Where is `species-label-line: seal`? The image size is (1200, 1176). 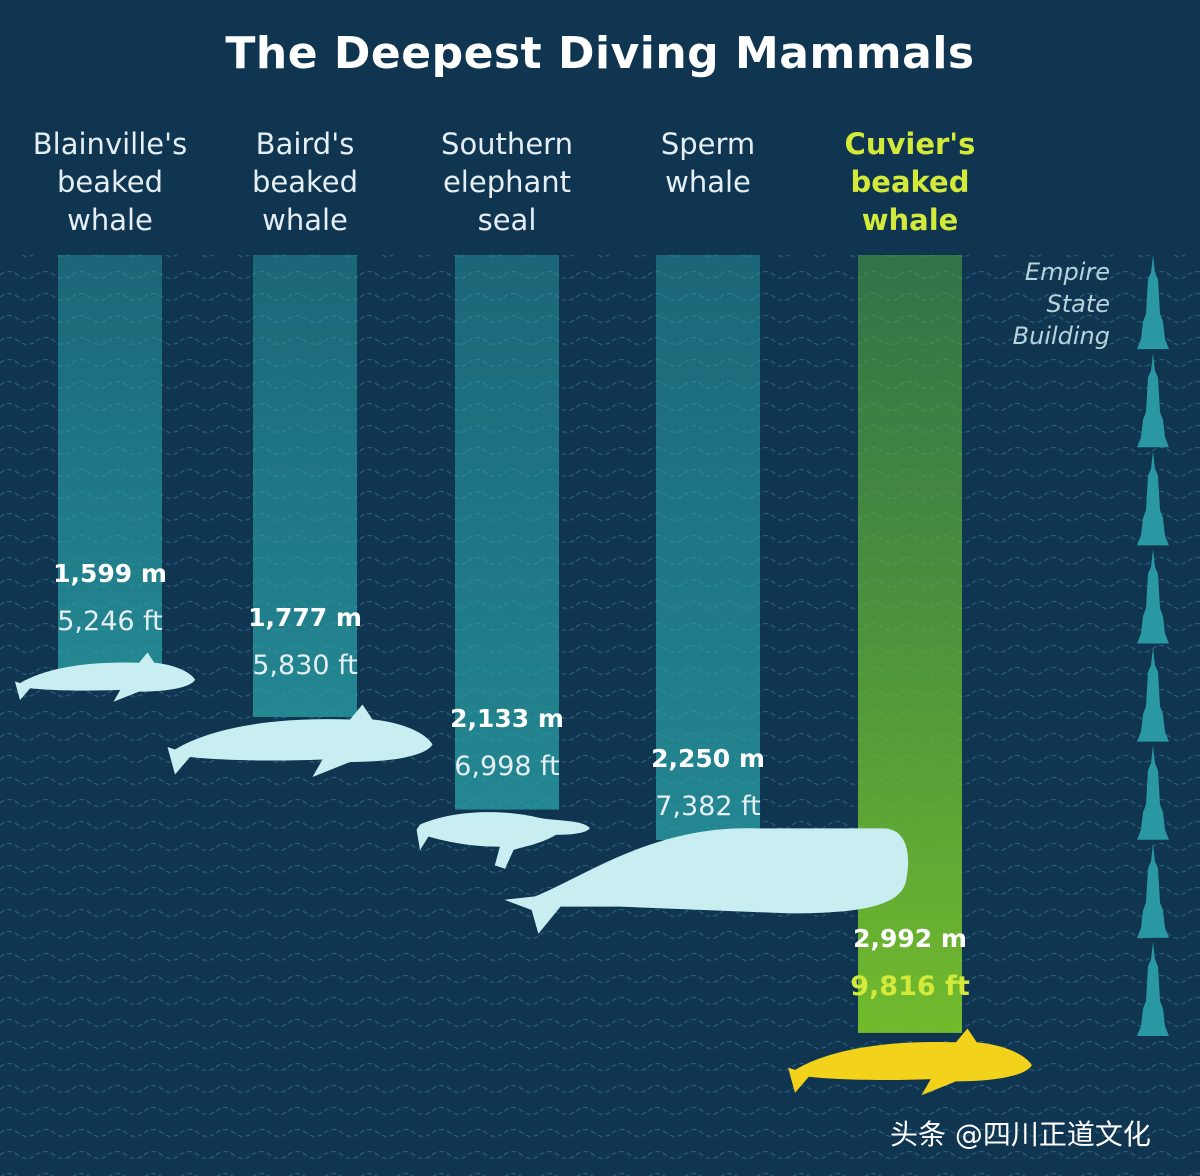
species-label-line: seal is located at coordinates (507, 220).